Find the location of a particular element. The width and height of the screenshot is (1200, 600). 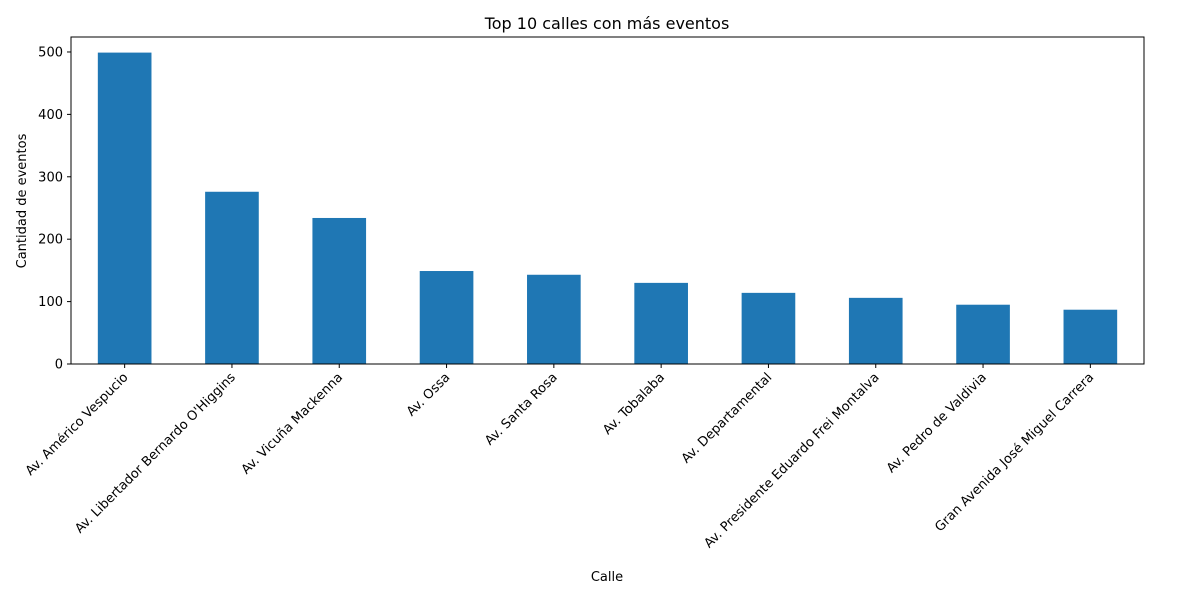

x-tick-label: Av. Presidente Eduardo Frei Montalva is located at coordinates (792, 460).